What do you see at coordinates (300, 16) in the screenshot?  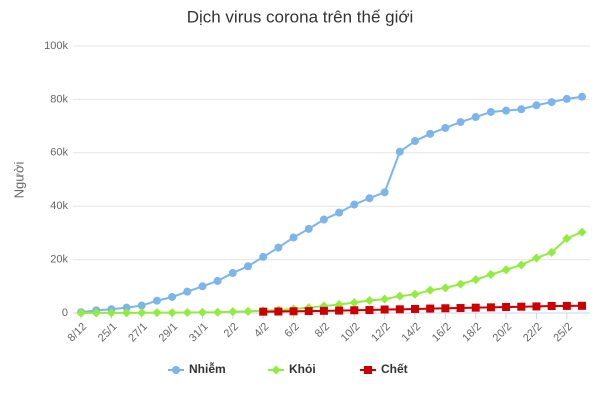 I see `chart-title: Dịch virus corona trên thế giới` at bounding box center [300, 16].